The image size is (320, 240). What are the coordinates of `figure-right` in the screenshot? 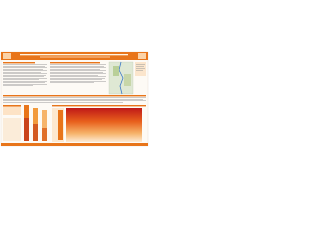 It's located at (99, 123).